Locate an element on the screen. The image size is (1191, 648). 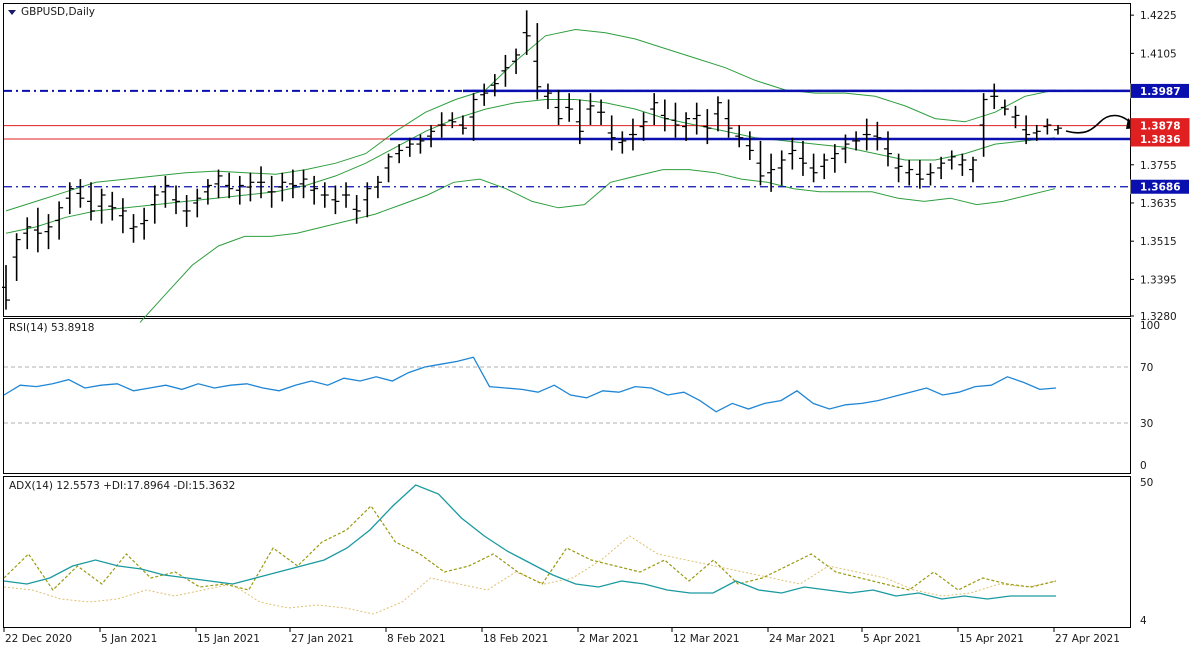
price-badge: 1.3878 is located at coordinates (1160, 126).